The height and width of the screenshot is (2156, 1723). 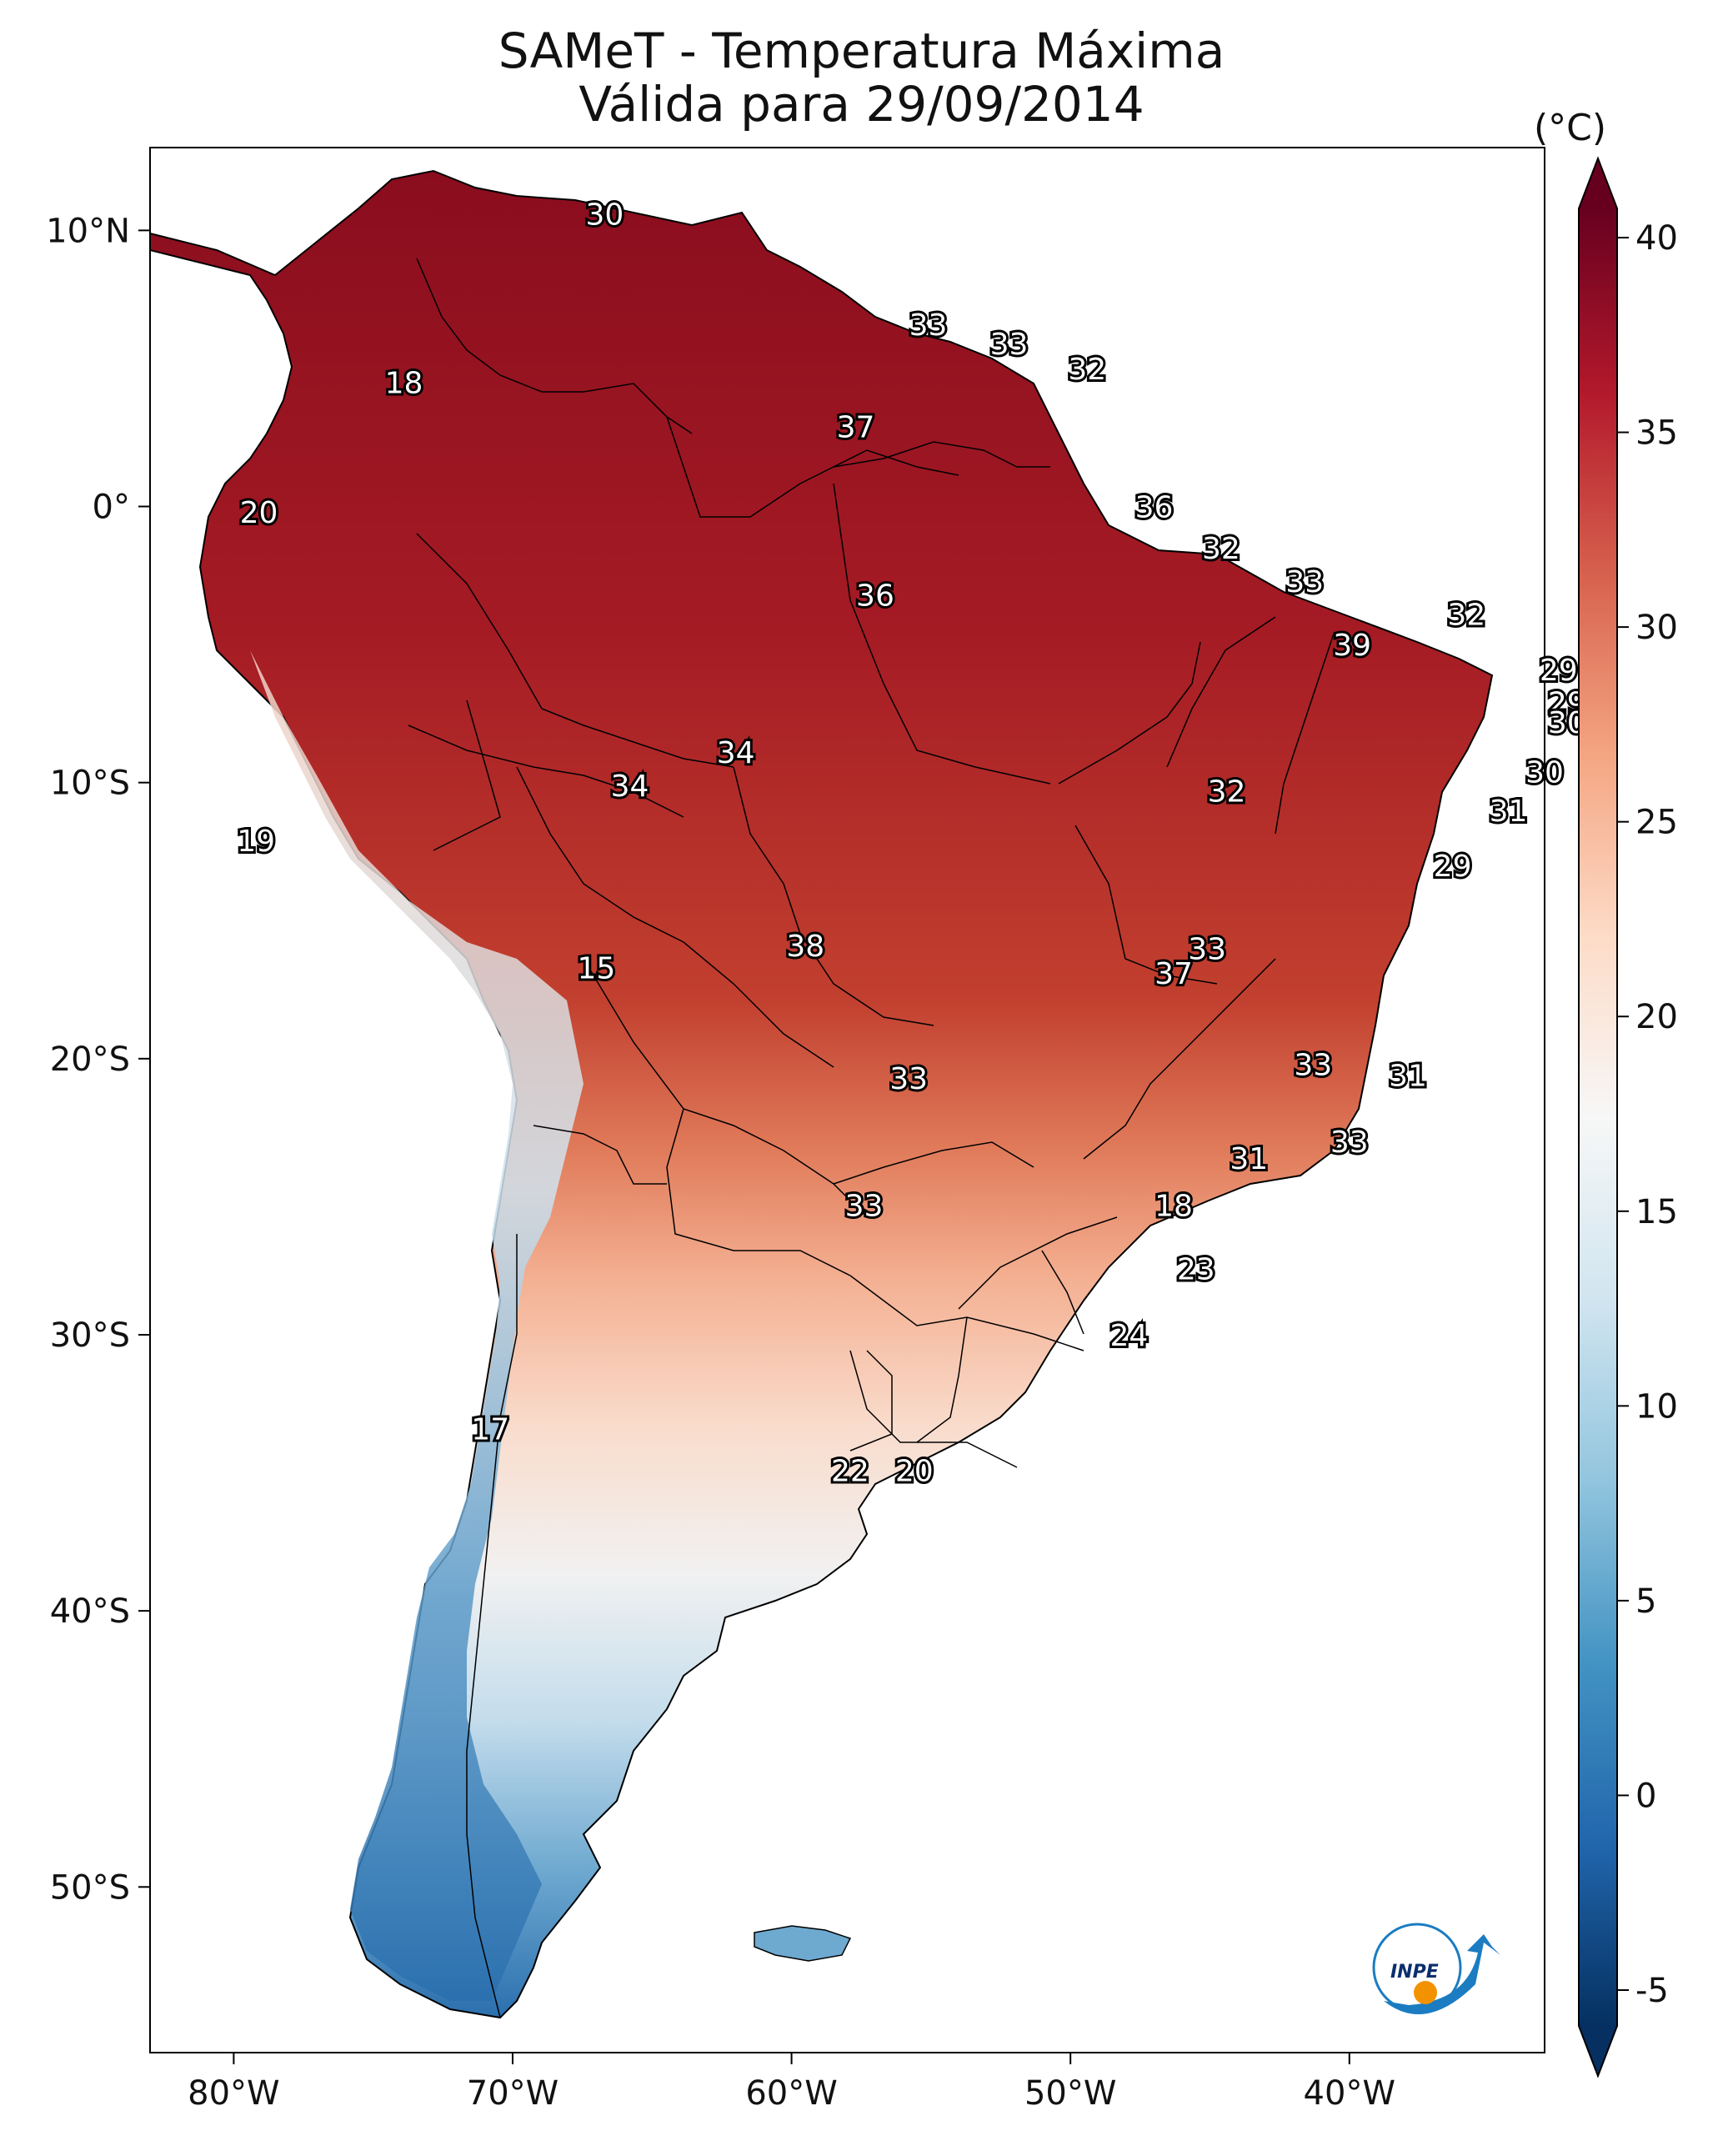 I want to click on lat-tick-label: 50°S, so click(x=90, y=1887).